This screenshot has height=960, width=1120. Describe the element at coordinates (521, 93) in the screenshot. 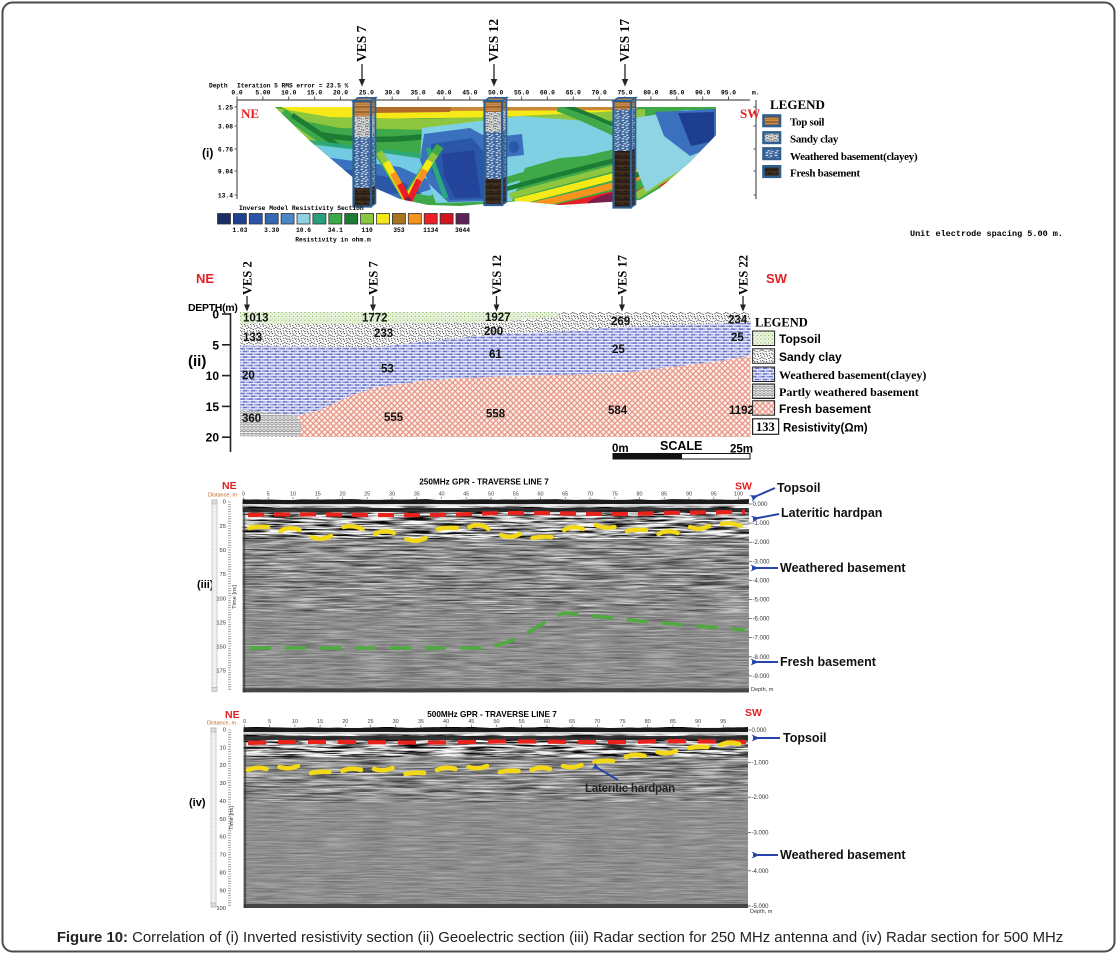

I see `svg-text: 55.0` at that location.